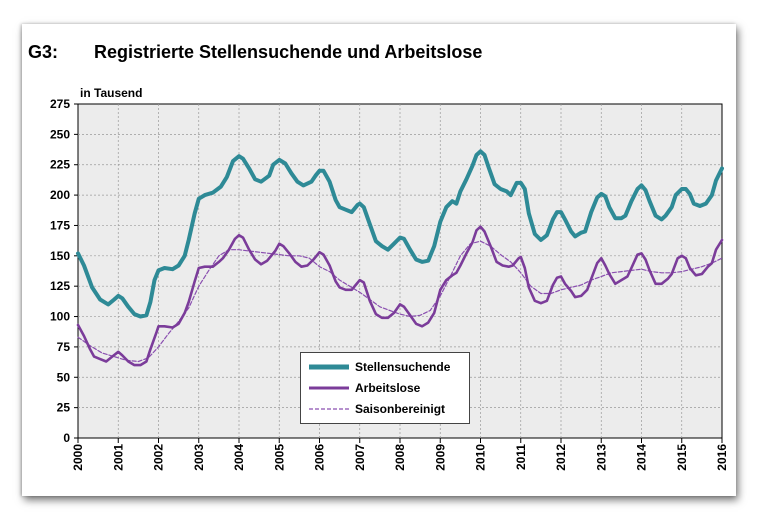  What do you see at coordinates (561, 457) in the screenshot?
I see `x-tick-label: 2012` at bounding box center [561, 457].